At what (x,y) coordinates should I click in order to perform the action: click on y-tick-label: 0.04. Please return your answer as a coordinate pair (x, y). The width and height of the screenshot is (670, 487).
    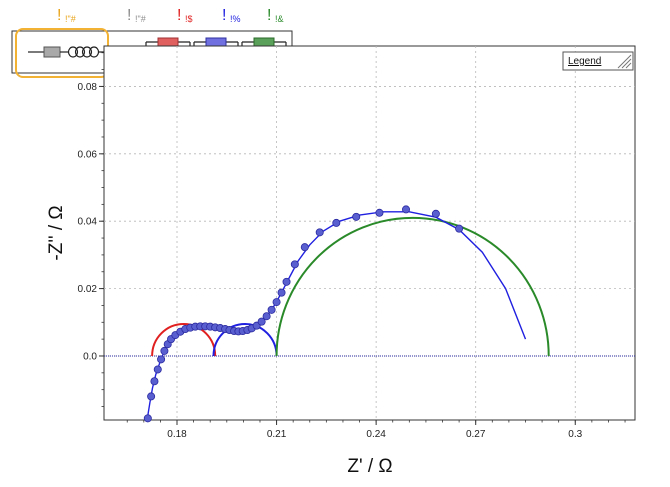
    Looking at the image, I should click on (88, 222).